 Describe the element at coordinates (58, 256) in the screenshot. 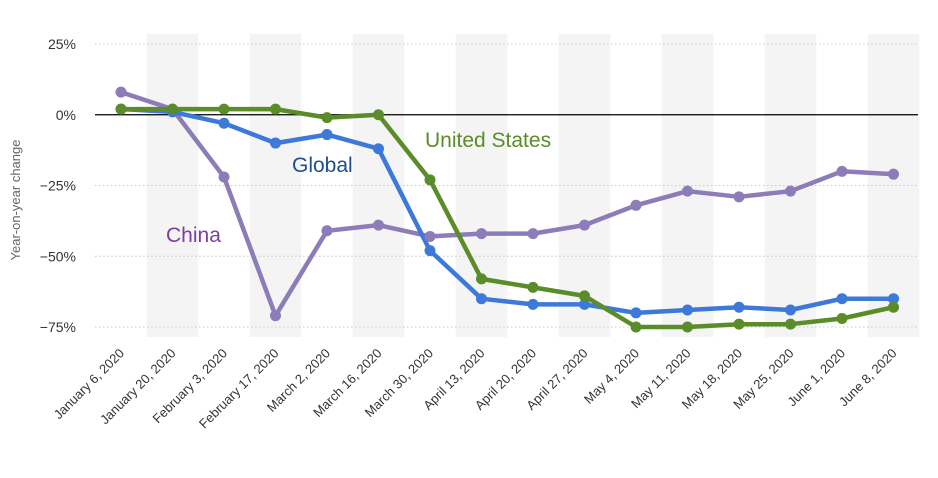

I see `y-tick-label: −50%` at that location.